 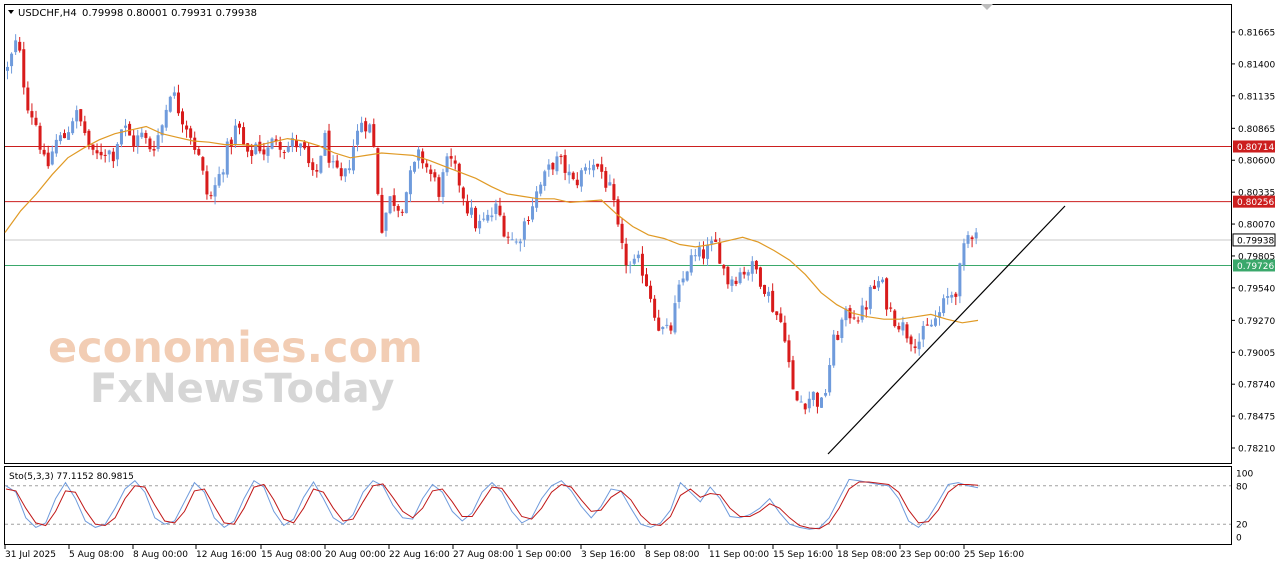 I want to click on stochastic-label: Sto(5,3,3) 77.1152 80.9815, so click(x=71, y=477).